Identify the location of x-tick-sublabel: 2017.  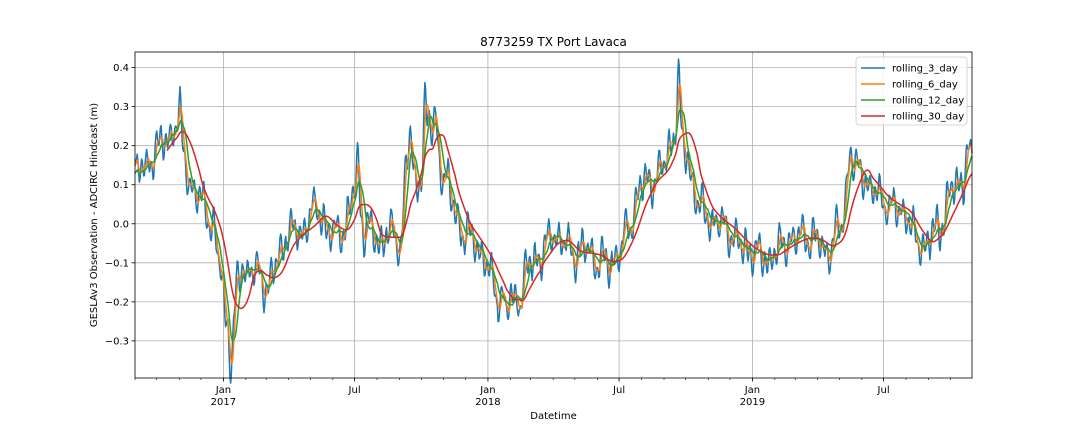
(223, 402).